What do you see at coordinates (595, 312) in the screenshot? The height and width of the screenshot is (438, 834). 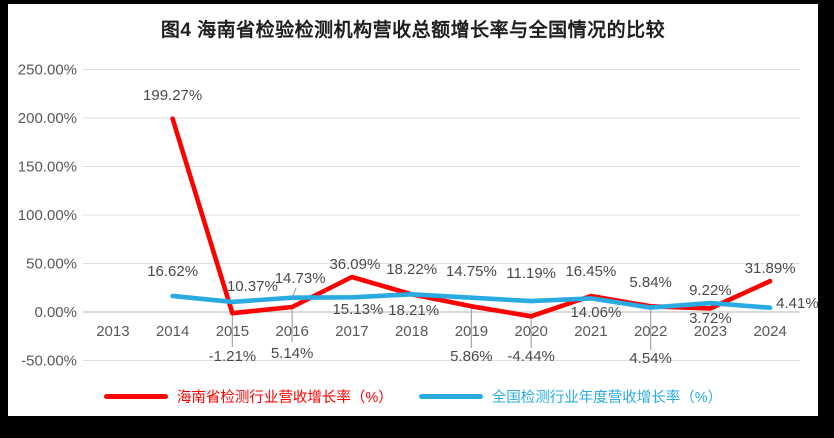 I see `data-label: 14.06%` at bounding box center [595, 312].